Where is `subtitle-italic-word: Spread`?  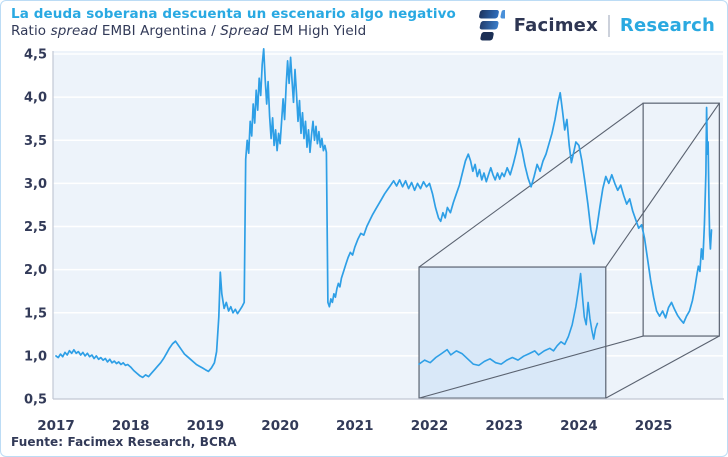
subtitle-italic-word: Spread is located at coordinates (244, 31).